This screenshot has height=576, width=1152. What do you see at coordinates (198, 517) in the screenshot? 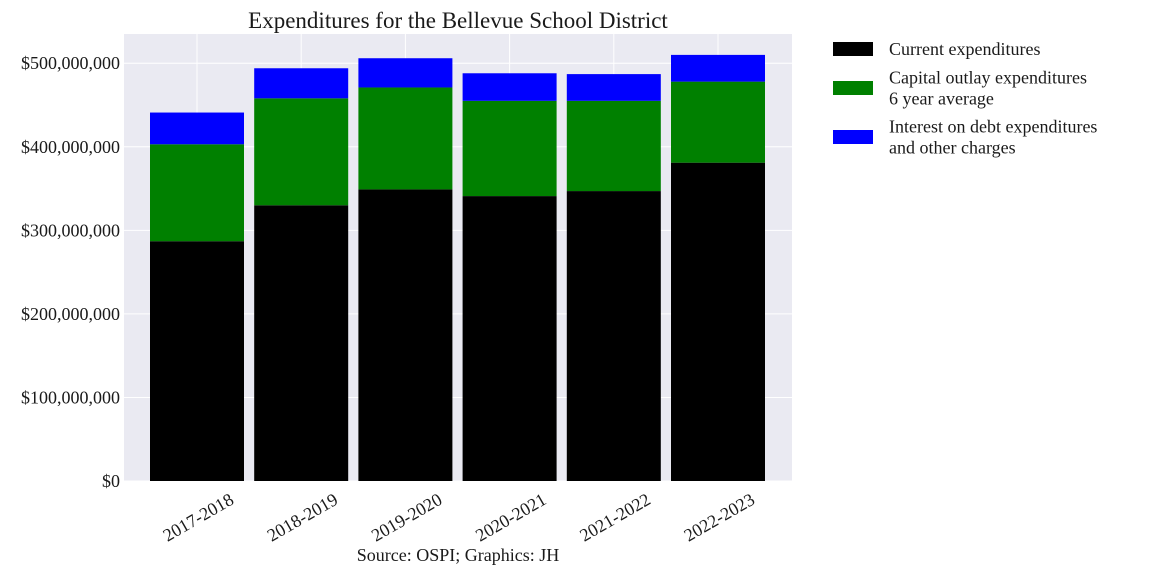
I see `x-tick-label: 2017-2018` at bounding box center [198, 517].